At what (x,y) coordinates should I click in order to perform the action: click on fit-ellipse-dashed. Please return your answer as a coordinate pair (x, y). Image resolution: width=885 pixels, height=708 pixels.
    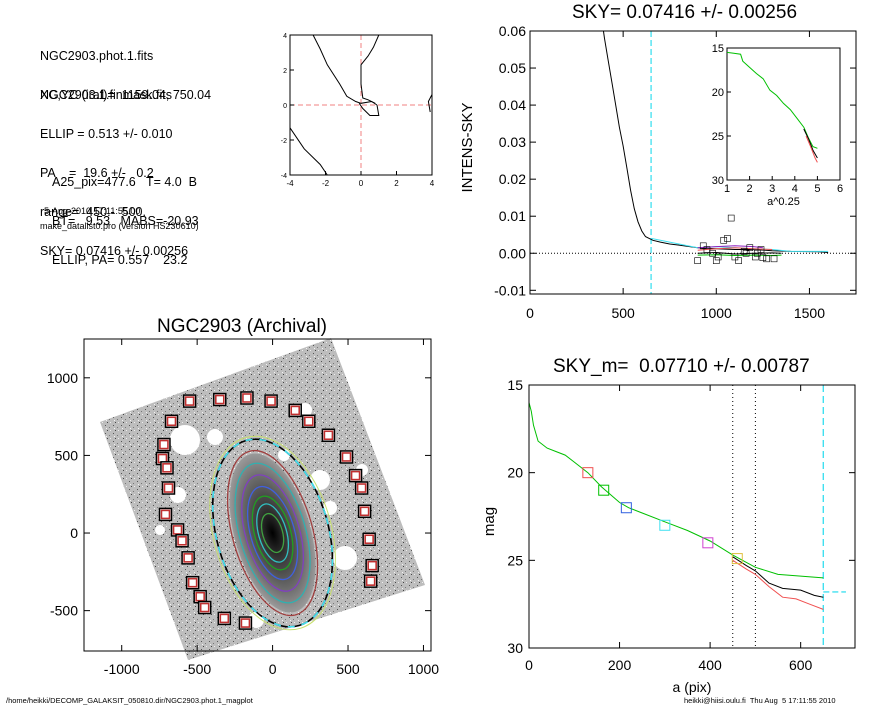
    Looking at the image, I should click on (272, 533).